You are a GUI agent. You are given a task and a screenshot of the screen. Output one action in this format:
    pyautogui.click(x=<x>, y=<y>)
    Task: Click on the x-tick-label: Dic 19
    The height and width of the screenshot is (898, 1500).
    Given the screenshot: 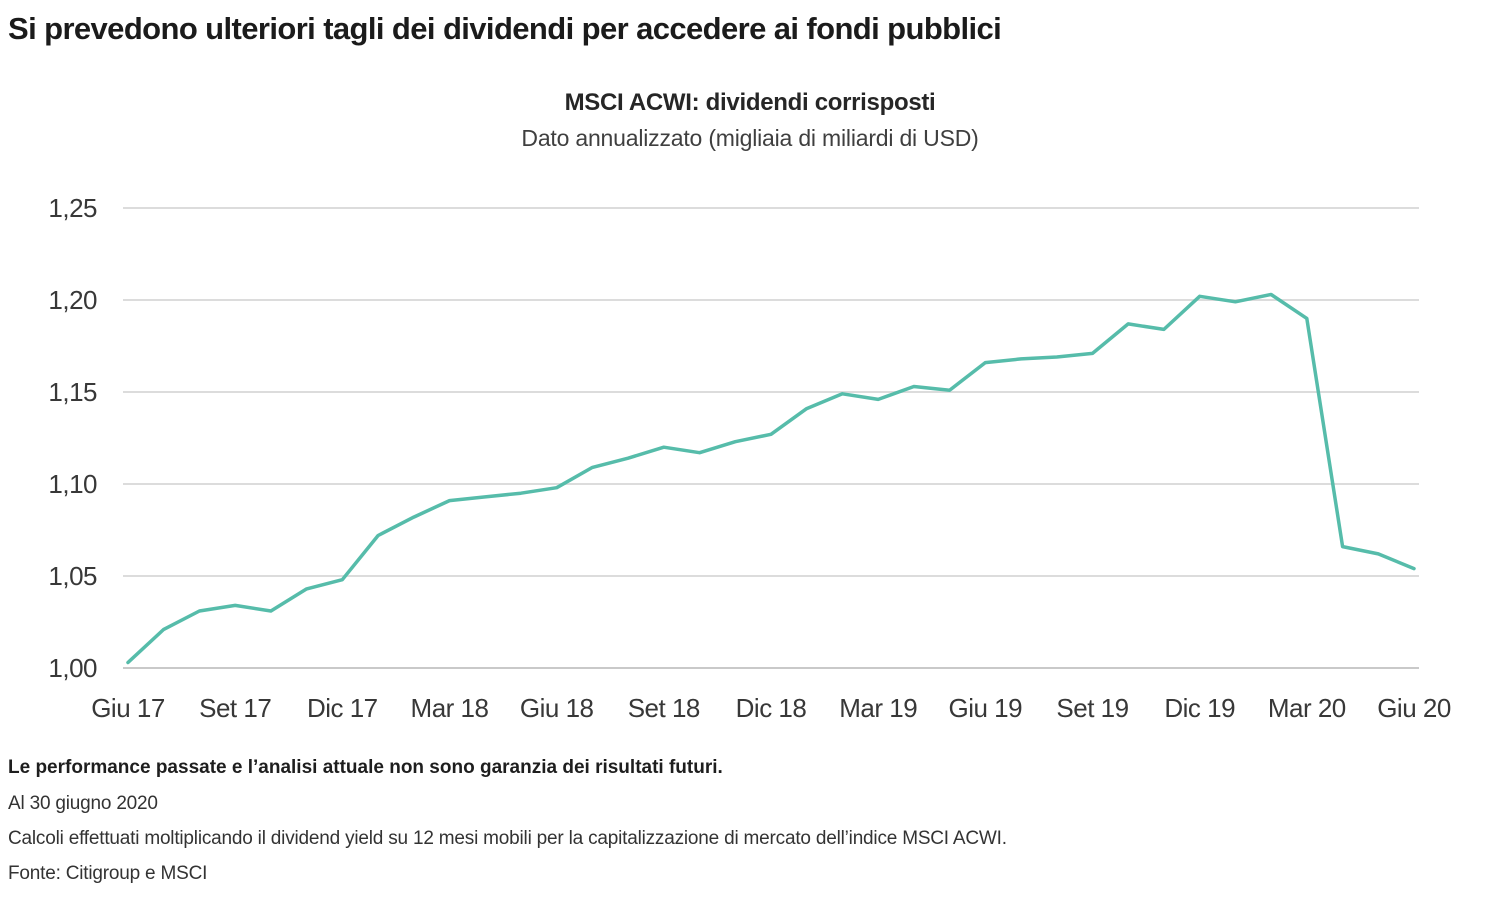 What is the action you would take?
    pyautogui.click(x=1199, y=708)
    